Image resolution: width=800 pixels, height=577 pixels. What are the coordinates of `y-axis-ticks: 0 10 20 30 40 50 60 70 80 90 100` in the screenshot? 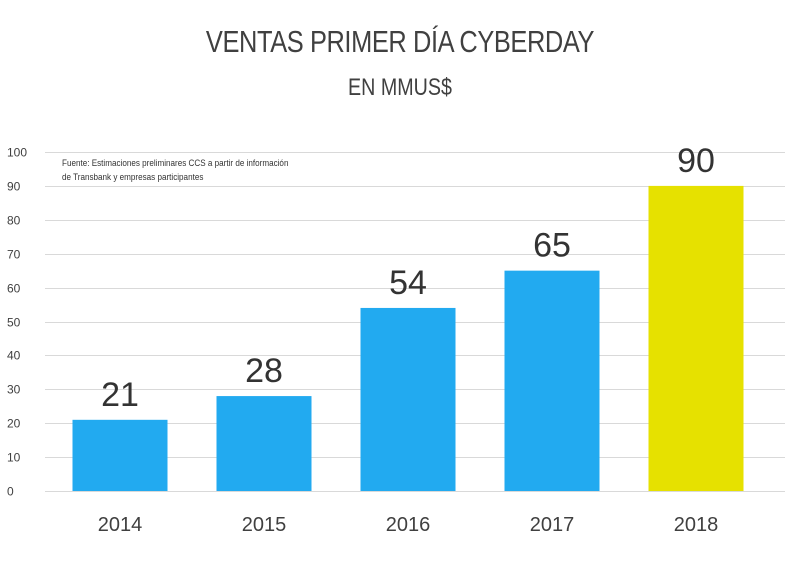 It's located at (17, 322).